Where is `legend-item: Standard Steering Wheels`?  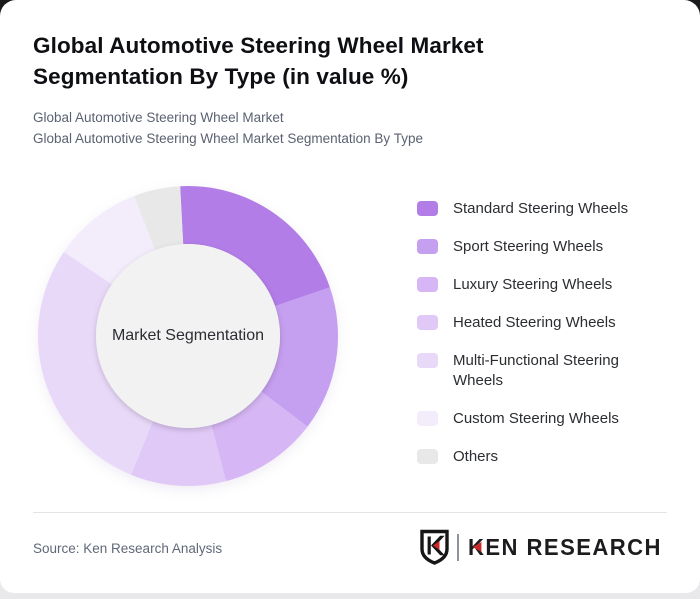 legend-item: Standard Steering Wheels is located at coordinates (543, 209).